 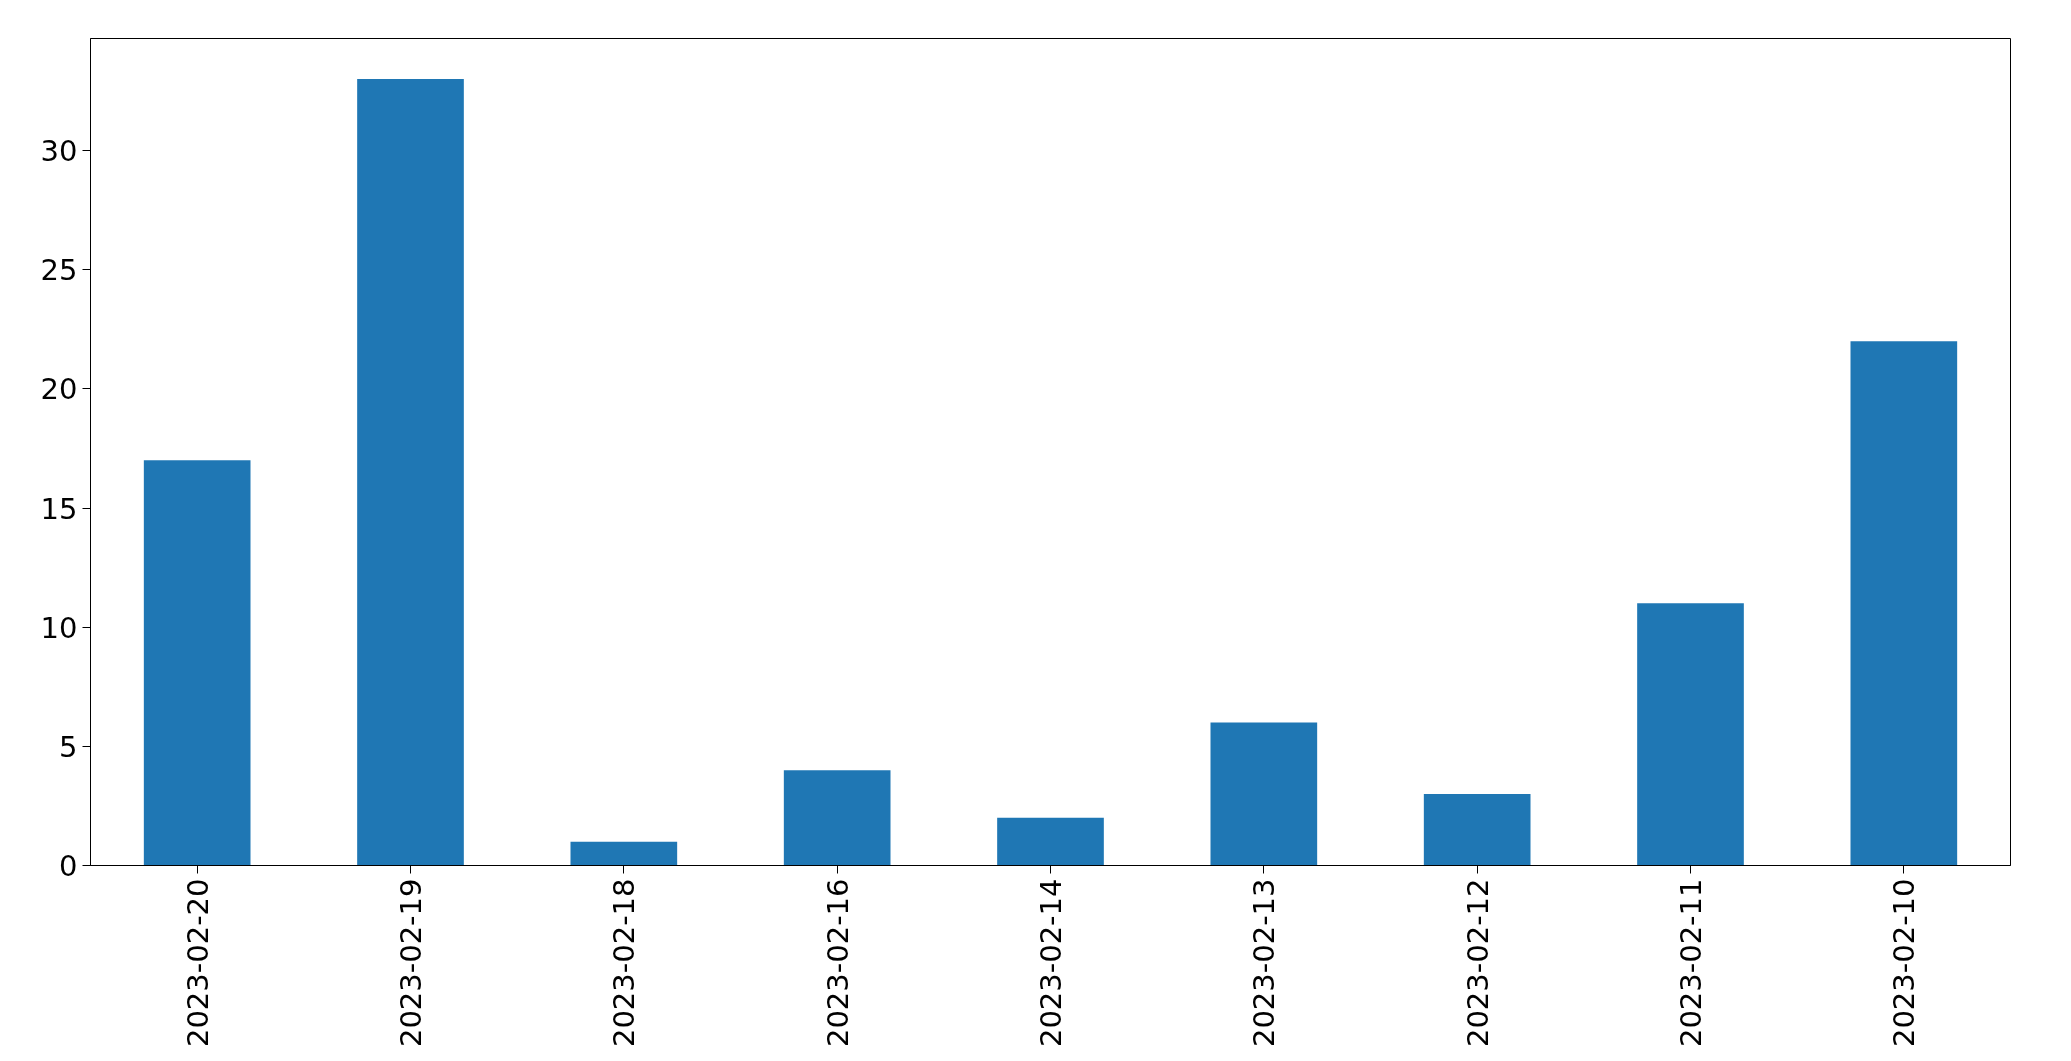 I want to click on x-tick-label: 2023-02-14, so click(x=1051, y=963).